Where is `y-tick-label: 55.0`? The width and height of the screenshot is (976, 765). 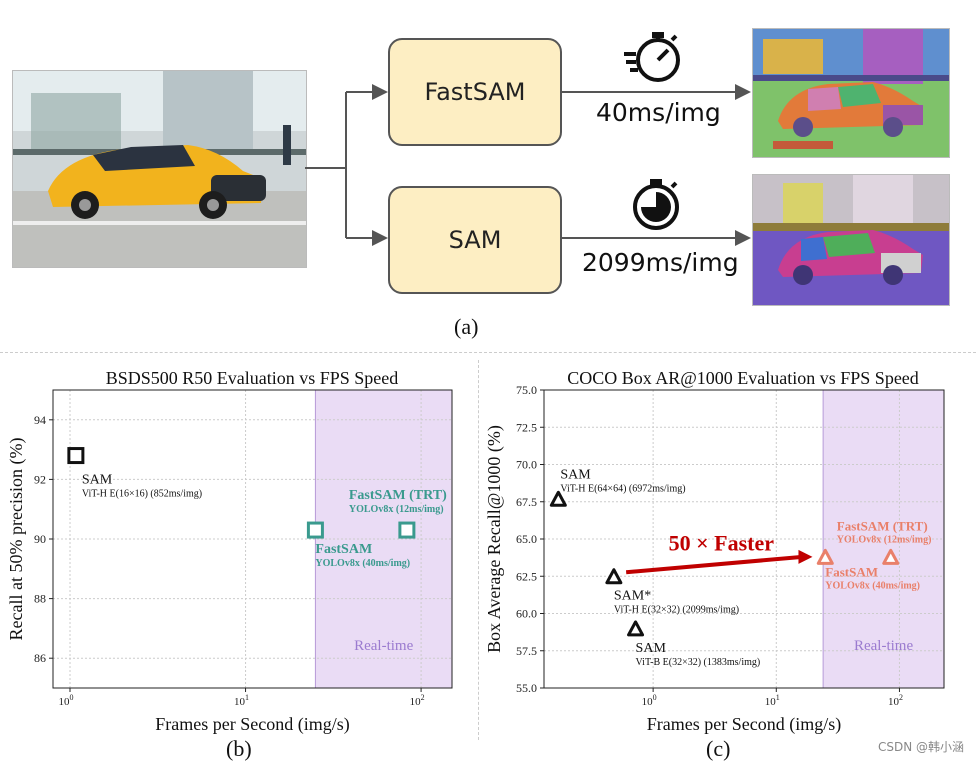
y-tick-label: 55.0 is located at coordinates (526, 688).